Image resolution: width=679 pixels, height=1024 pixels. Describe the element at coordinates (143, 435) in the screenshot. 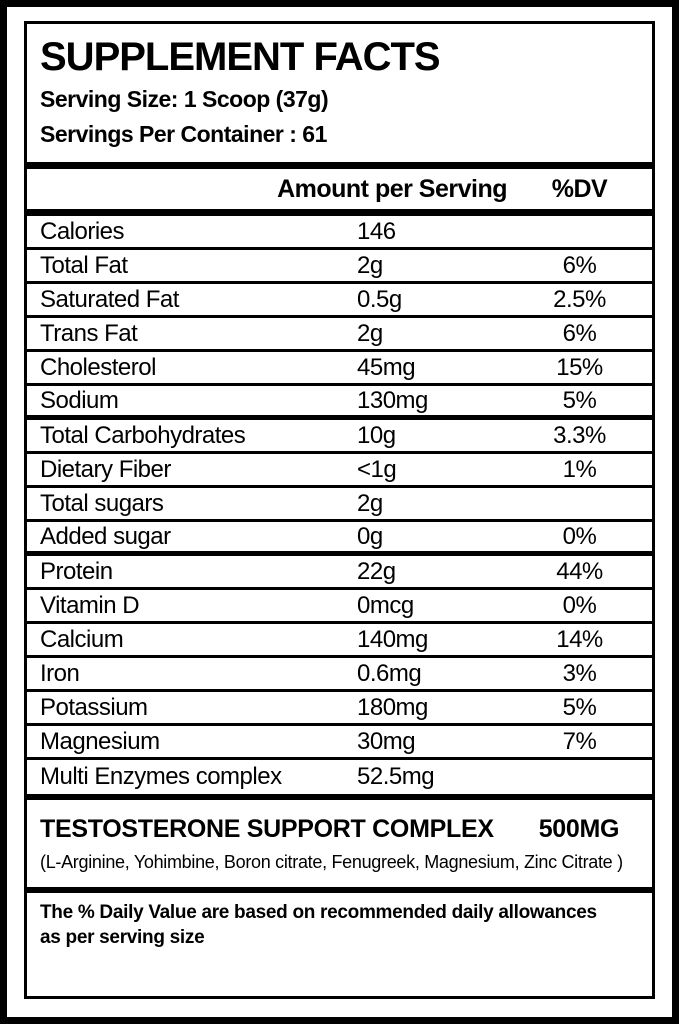

I see `nutrient-name: Total Carbohydrates` at that location.